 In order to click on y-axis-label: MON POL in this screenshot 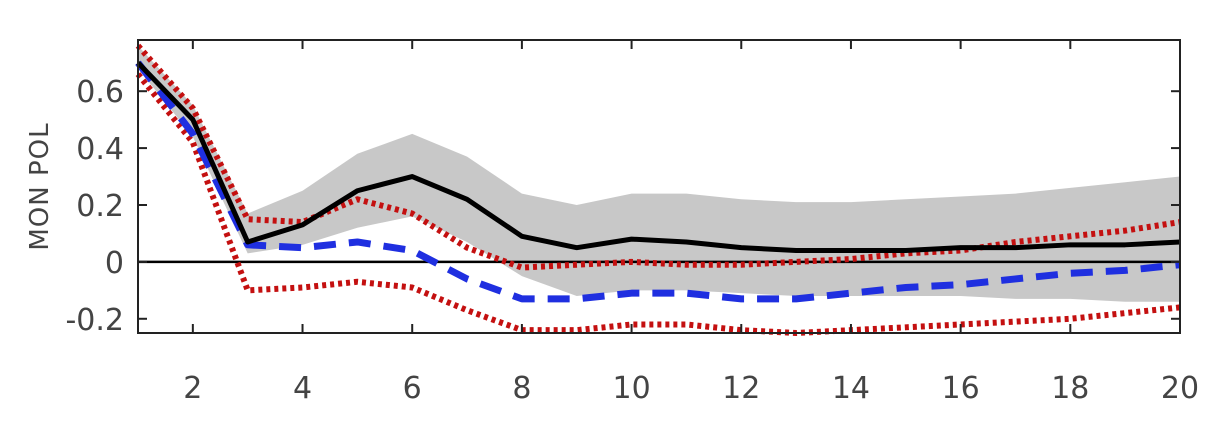, I will do `click(40, 186)`.